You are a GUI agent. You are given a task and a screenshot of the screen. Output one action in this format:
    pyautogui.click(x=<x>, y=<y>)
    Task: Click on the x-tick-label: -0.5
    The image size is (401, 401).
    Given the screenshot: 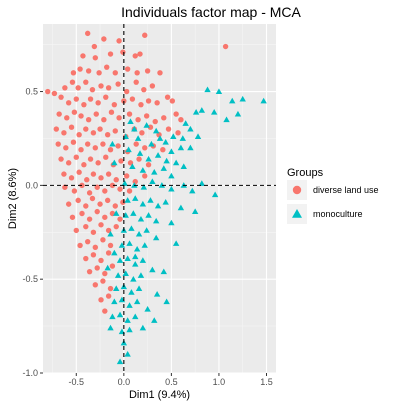 What is the action you would take?
    pyautogui.click(x=77, y=382)
    